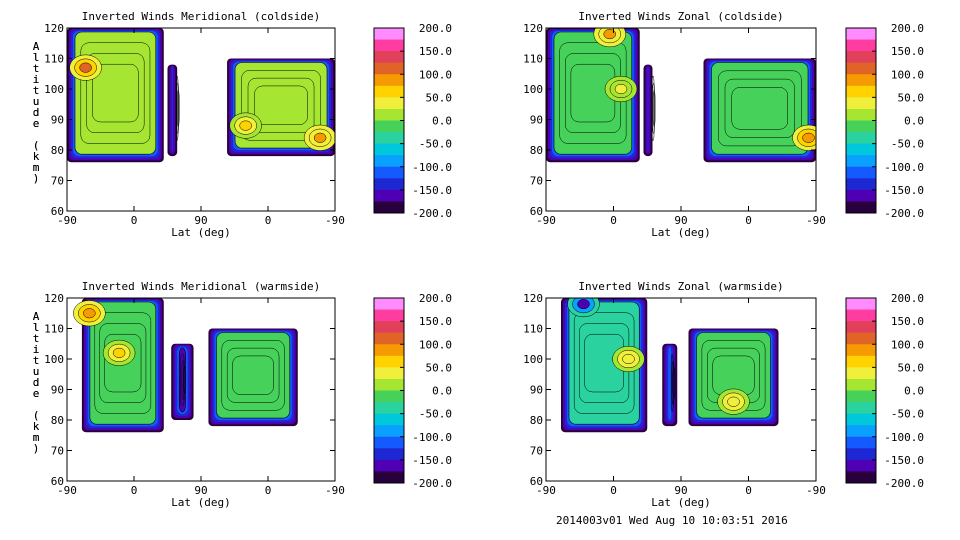 The width and height of the screenshot is (960, 540). Describe the element at coordinates (435, 344) in the screenshot. I see `colorbar-tick-label: 100.0` at that location.